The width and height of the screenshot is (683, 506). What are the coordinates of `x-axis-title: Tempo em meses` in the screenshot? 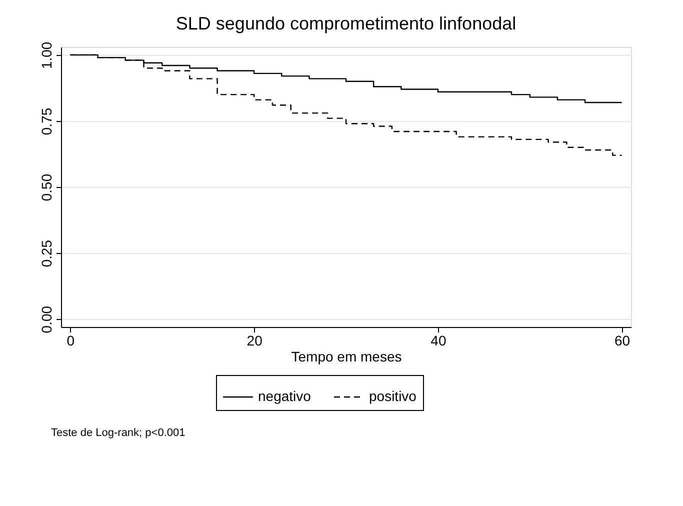 It's located at (346, 356).